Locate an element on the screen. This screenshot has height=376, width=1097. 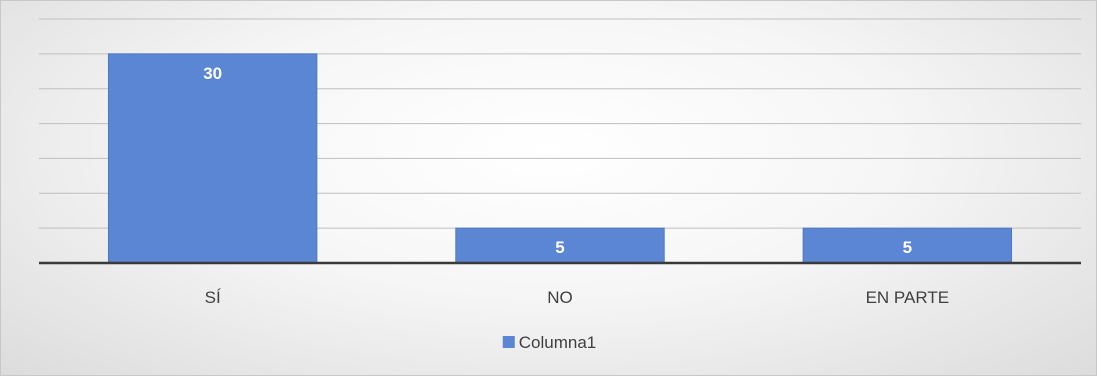
x-tick-label: NO is located at coordinates (560, 297).